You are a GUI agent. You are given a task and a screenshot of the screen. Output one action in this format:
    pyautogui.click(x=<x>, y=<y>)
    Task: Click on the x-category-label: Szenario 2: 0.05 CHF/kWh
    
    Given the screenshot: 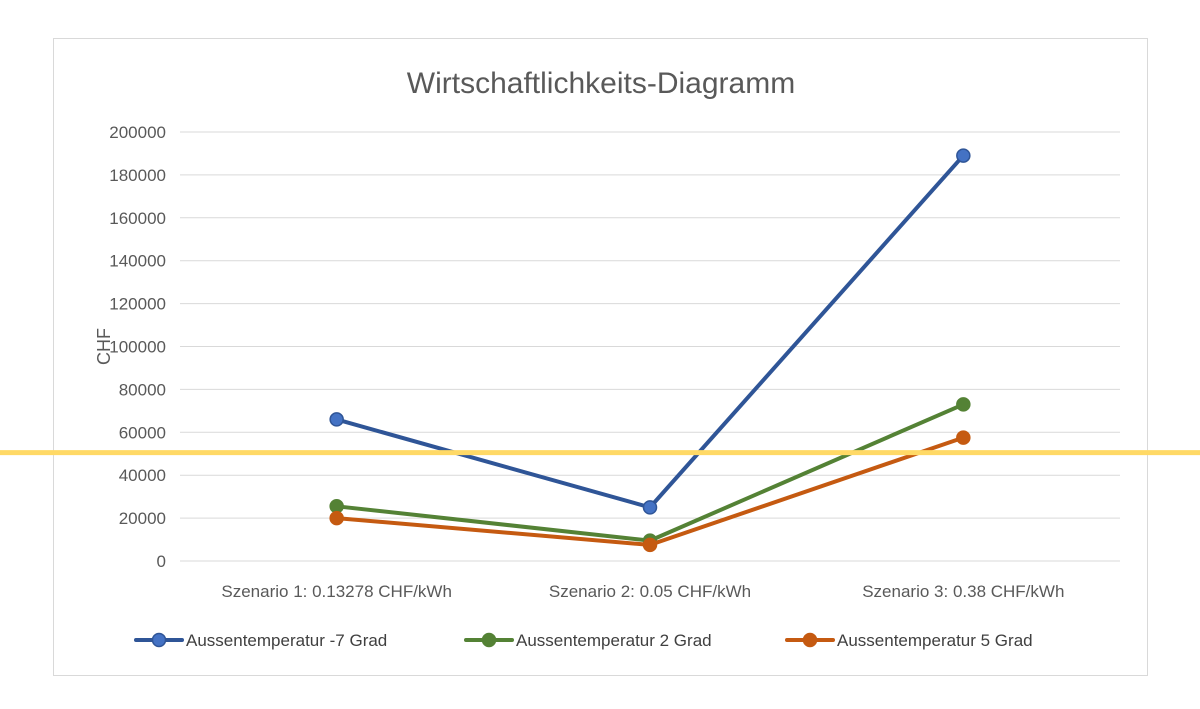 What is the action you would take?
    pyautogui.click(x=650, y=591)
    